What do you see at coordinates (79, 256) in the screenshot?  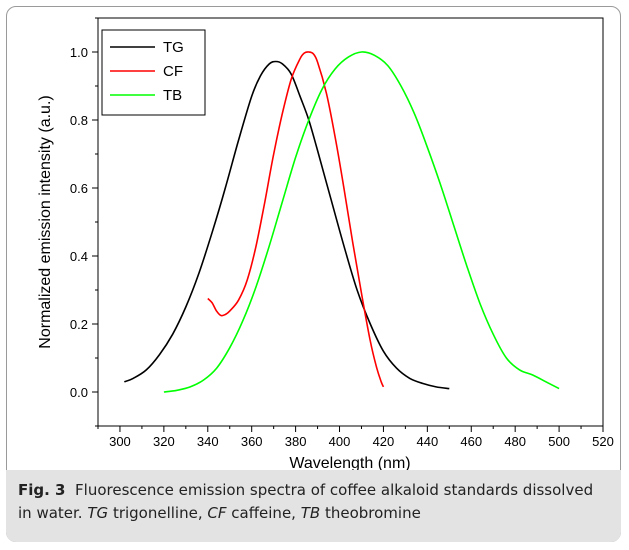 I see `y-tick-label: 0.4` at bounding box center [79, 256].